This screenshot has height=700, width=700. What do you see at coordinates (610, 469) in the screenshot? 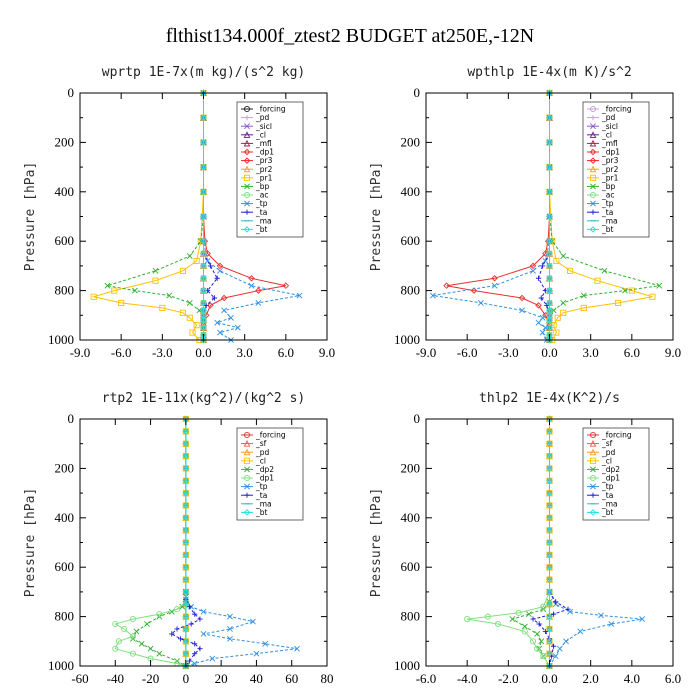
I see `legend-label: _dp2` at bounding box center [610, 469].